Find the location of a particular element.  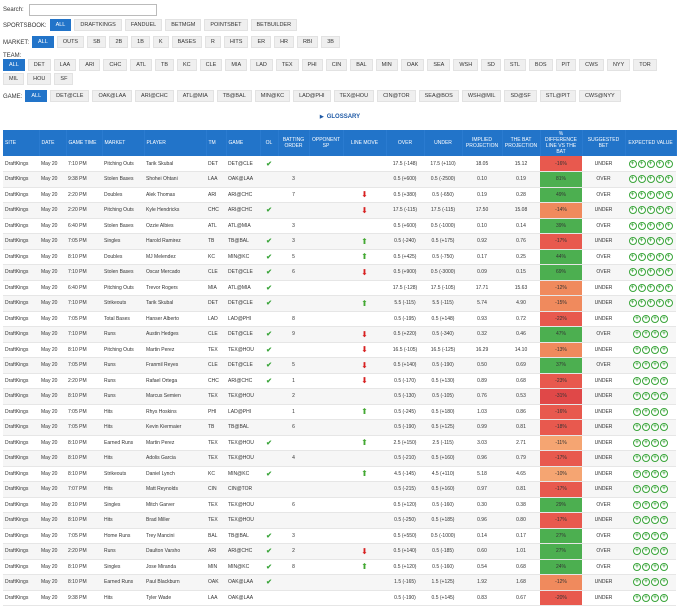

filter-chip-market: RBI is located at coordinates (308, 42).